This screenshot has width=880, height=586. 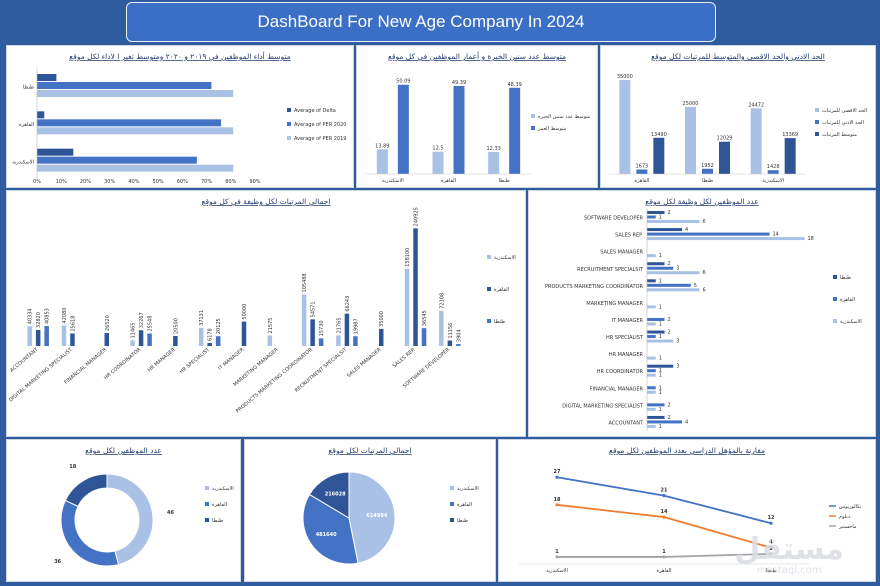 I want to click on data-label: 11465, so click(x=134, y=330).